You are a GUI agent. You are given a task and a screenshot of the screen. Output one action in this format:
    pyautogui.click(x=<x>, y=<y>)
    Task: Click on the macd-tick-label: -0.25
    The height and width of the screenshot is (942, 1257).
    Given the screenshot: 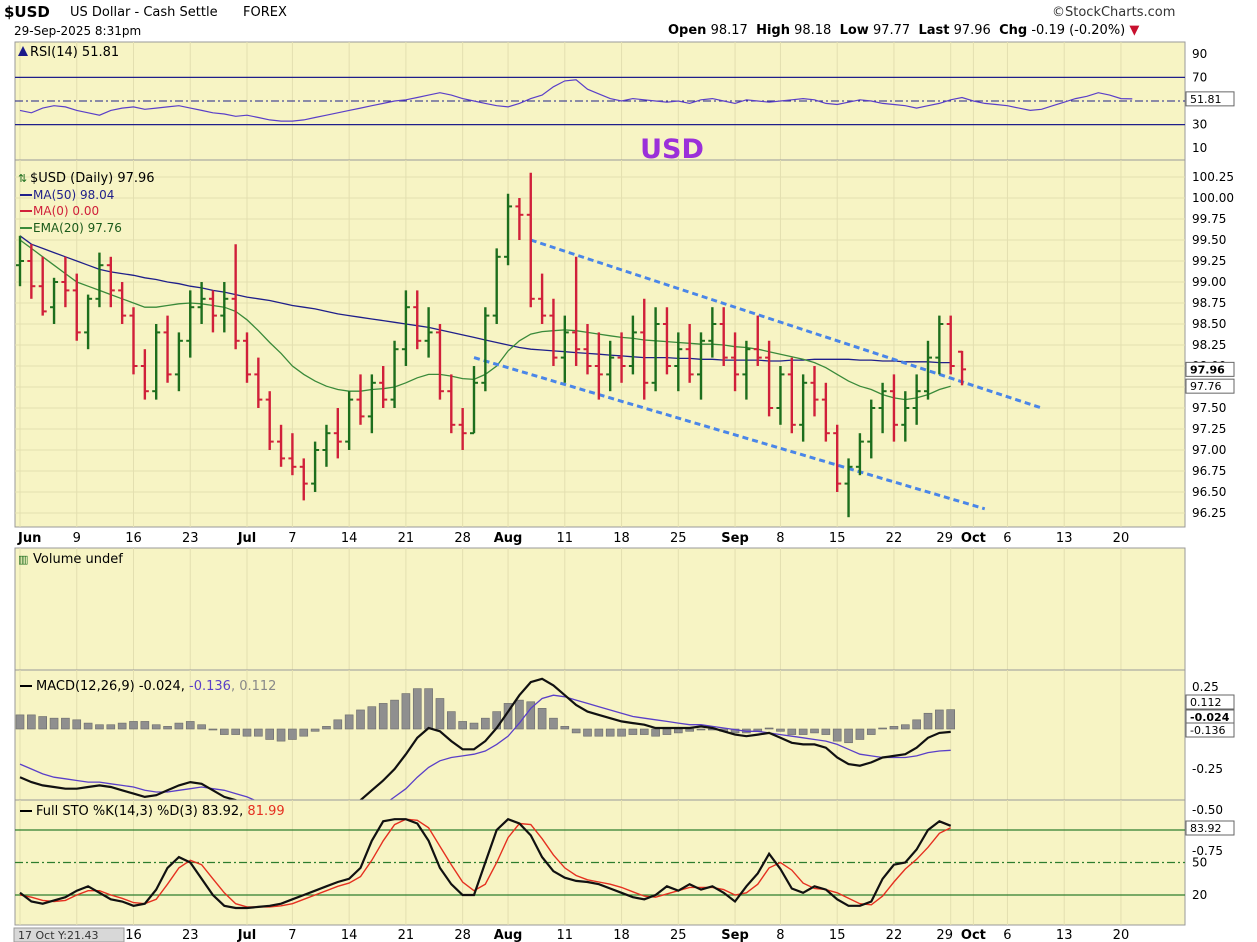 What is the action you would take?
    pyautogui.click(x=1207, y=769)
    